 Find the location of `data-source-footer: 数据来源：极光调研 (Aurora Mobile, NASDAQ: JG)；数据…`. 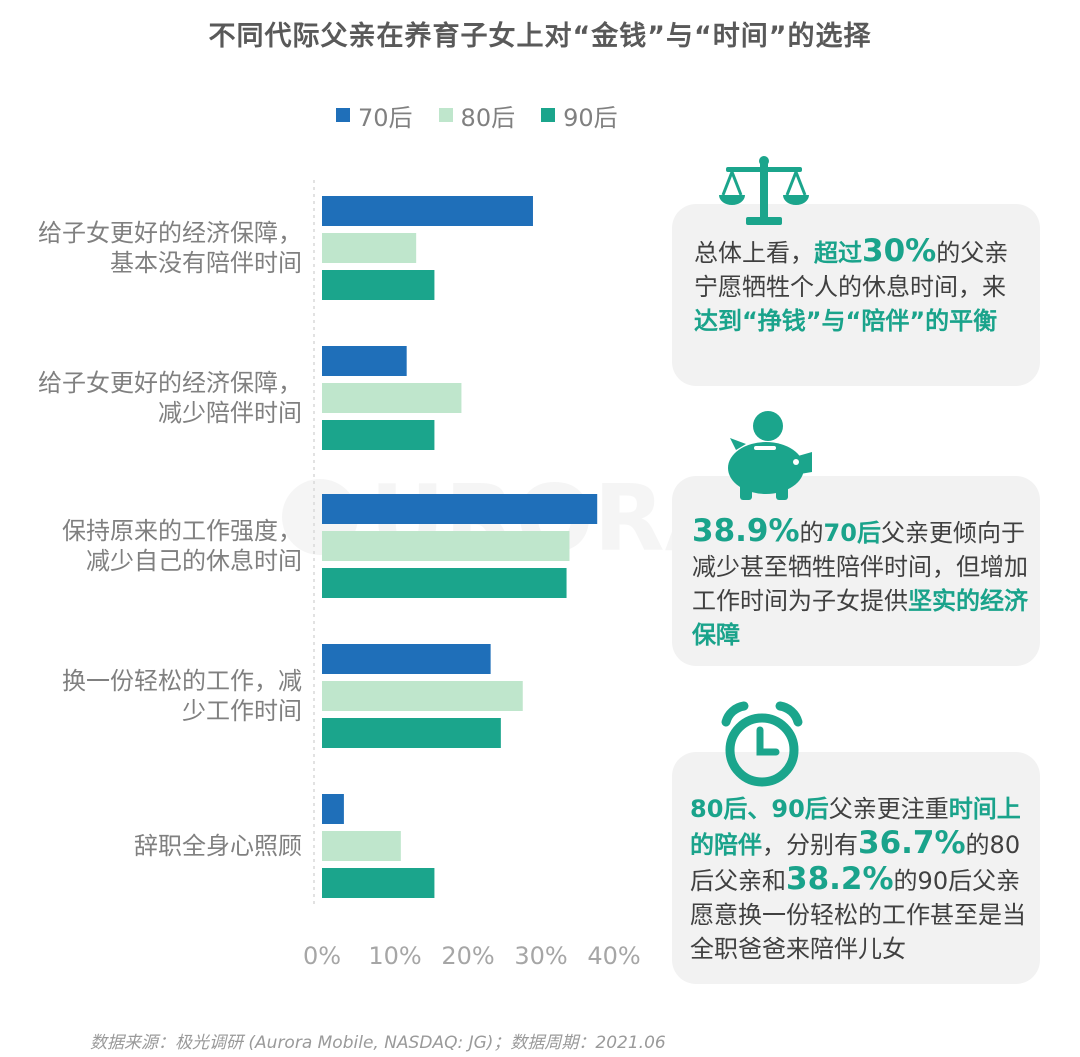

data-source-footer: 数据来源：极光调研 (Aurora Mobile, NASDAQ: JG)；数据… is located at coordinates (378, 1043).